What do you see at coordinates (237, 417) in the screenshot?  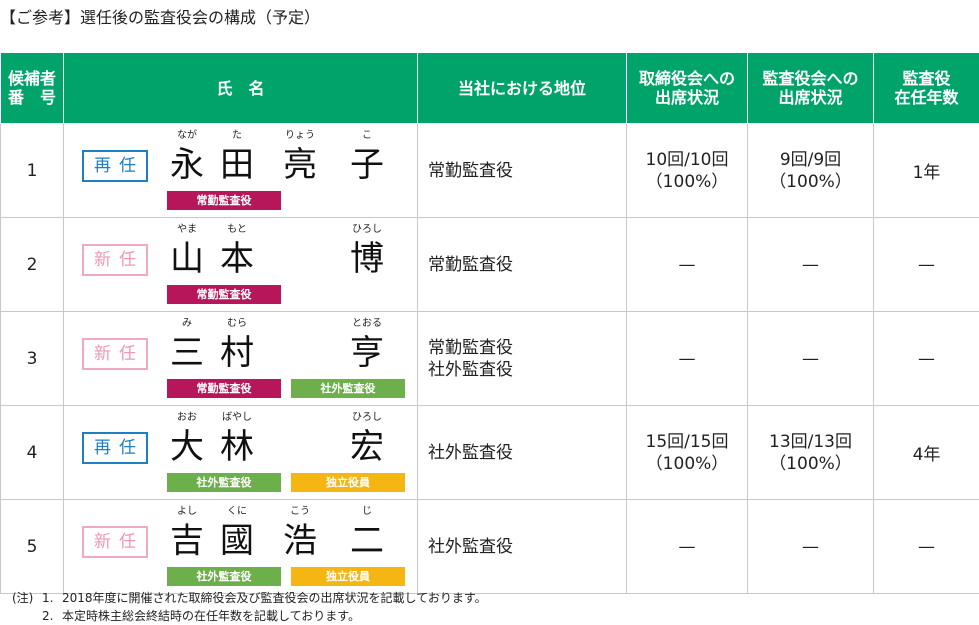 I see `name-furigana: ばやし` at bounding box center [237, 417].